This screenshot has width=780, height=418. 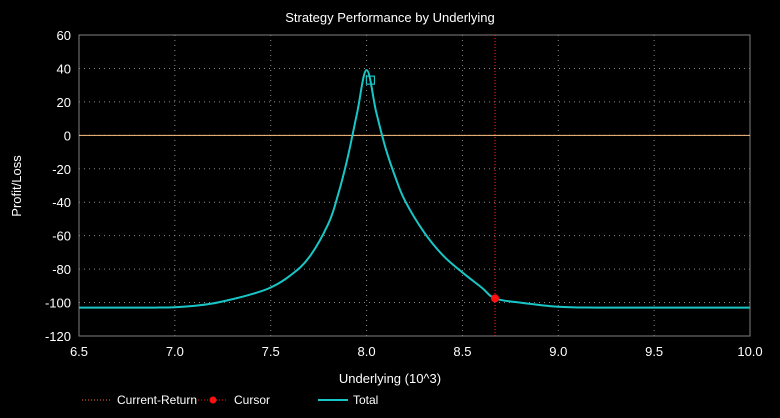 I want to click on x-tick-label: 9.5, so click(x=654, y=351).